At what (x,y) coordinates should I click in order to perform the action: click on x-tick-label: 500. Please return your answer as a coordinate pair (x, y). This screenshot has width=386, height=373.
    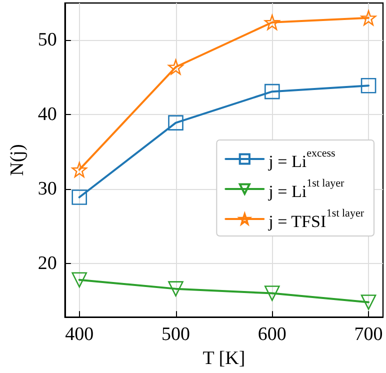
    Looking at the image, I should click on (176, 335).